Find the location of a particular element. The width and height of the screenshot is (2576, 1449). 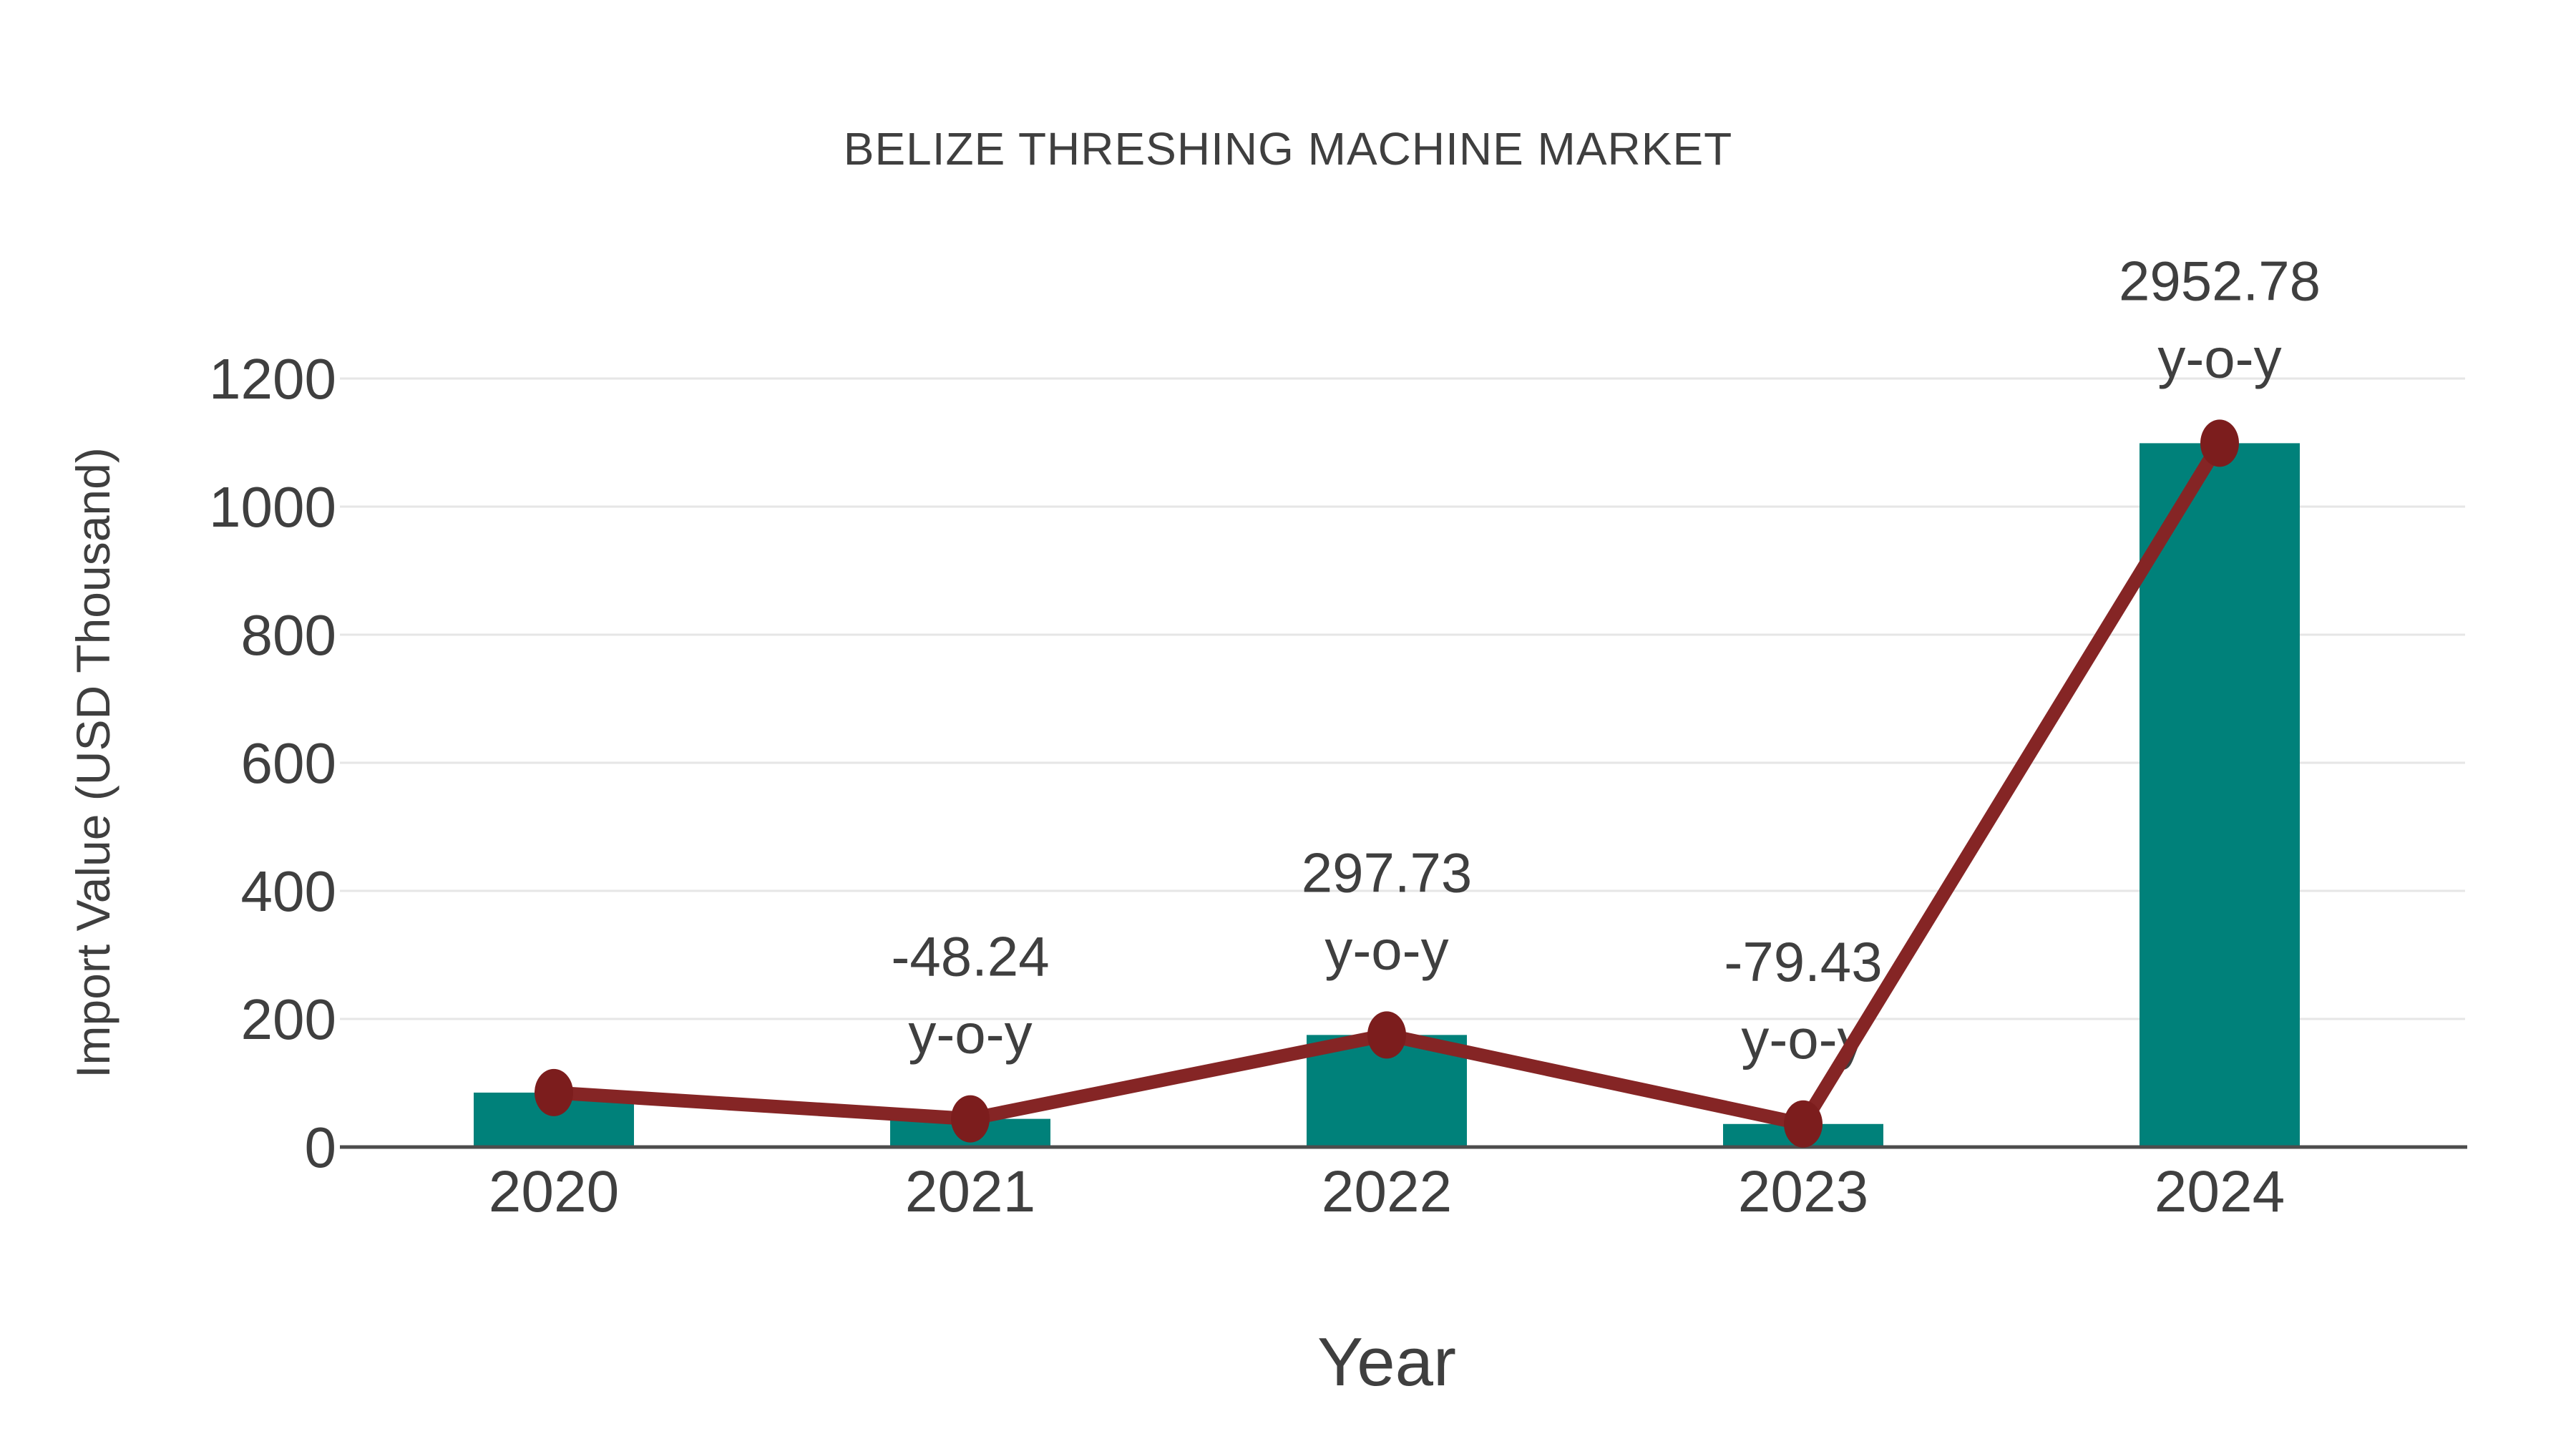

chart-title: BELIZE THRESHING MACHINE MARKET is located at coordinates (1288, 149).